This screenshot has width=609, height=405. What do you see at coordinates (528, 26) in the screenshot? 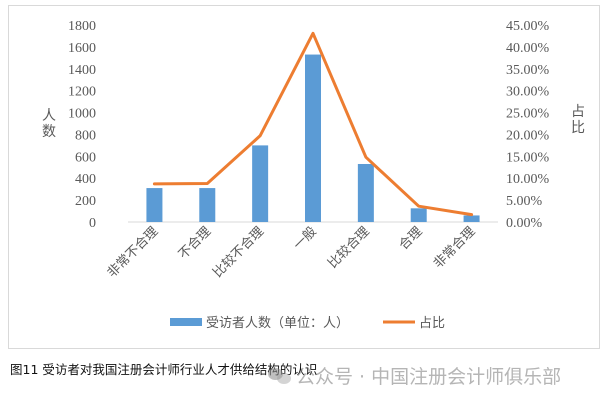
I see `right-tick-label: 45.00%` at bounding box center [528, 26].